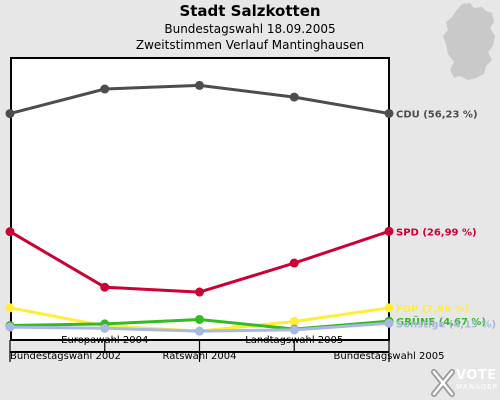 This screenshot has height=400, width=500. What do you see at coordinates (199, 356) in the screenshot?
I see `x-tick-label: Ratswahl 2004` at bounding box center [199, 356].